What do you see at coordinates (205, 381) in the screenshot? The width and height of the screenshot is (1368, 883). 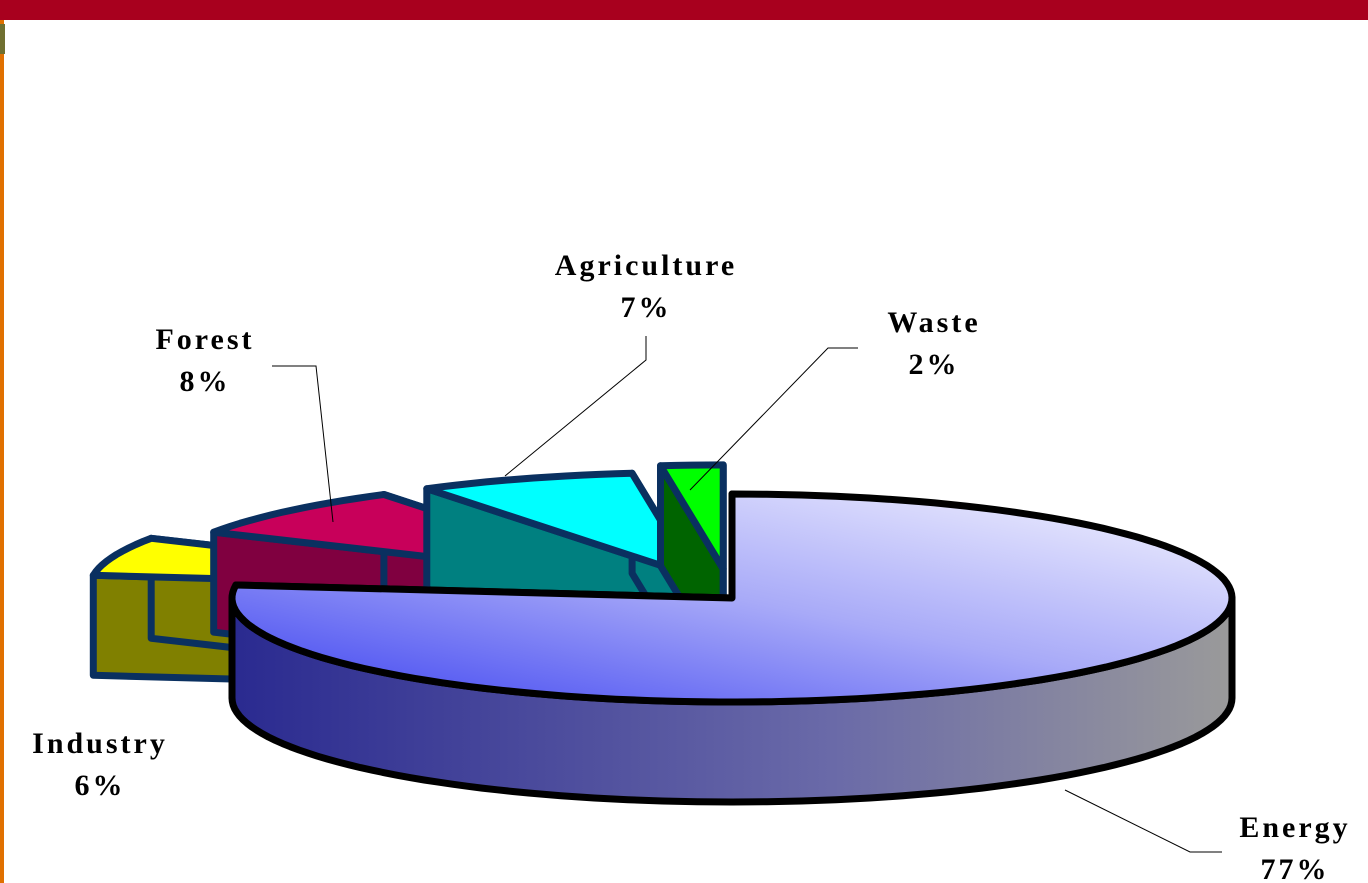 I see `slice-value-label: 8%` at bounding box center [205, 381].